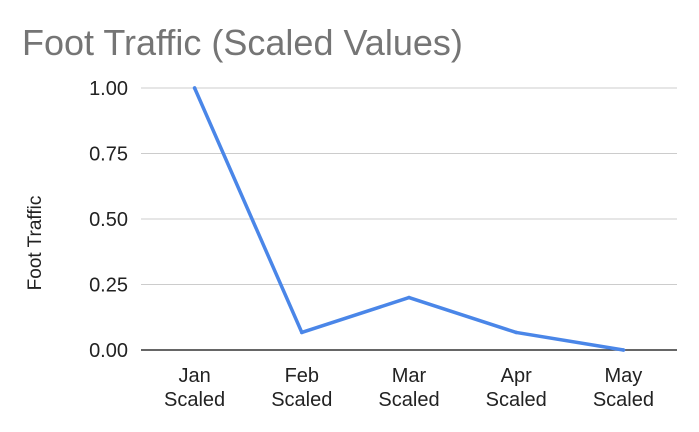  What do you see at coordinates (108, 155) in the screenshot?
I see `y-tick-label: 0.75` at bounding box center [108, 155].